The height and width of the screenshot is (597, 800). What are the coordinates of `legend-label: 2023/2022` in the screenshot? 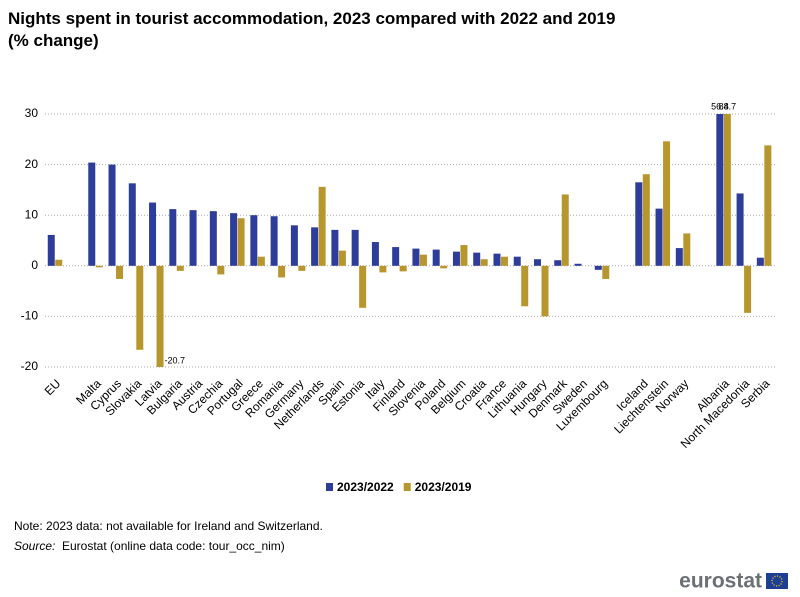 It's located at (365, 487).